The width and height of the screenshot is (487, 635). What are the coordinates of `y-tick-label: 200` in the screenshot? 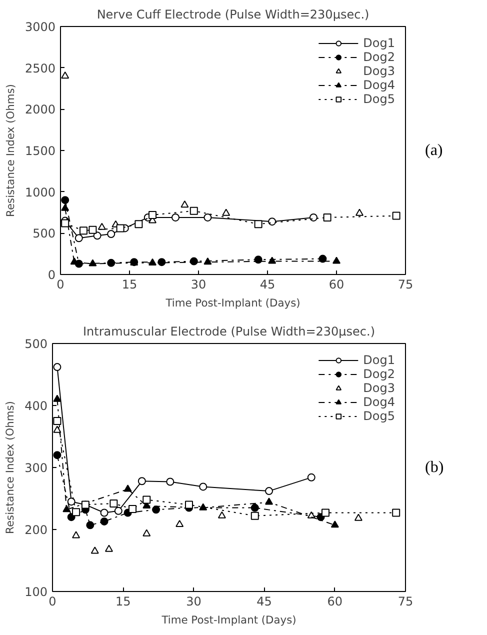 It's located at (36, 530).